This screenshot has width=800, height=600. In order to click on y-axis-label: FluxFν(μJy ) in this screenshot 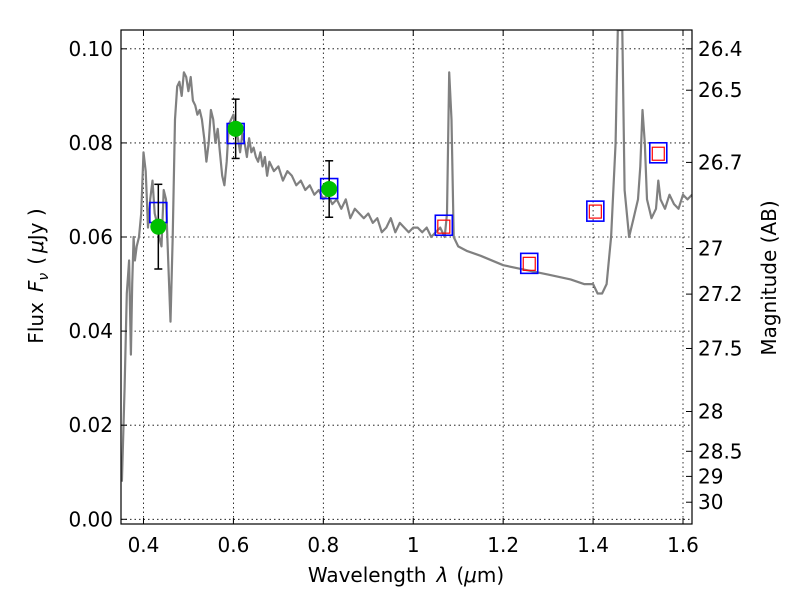, I will do `click(38, 275)`.